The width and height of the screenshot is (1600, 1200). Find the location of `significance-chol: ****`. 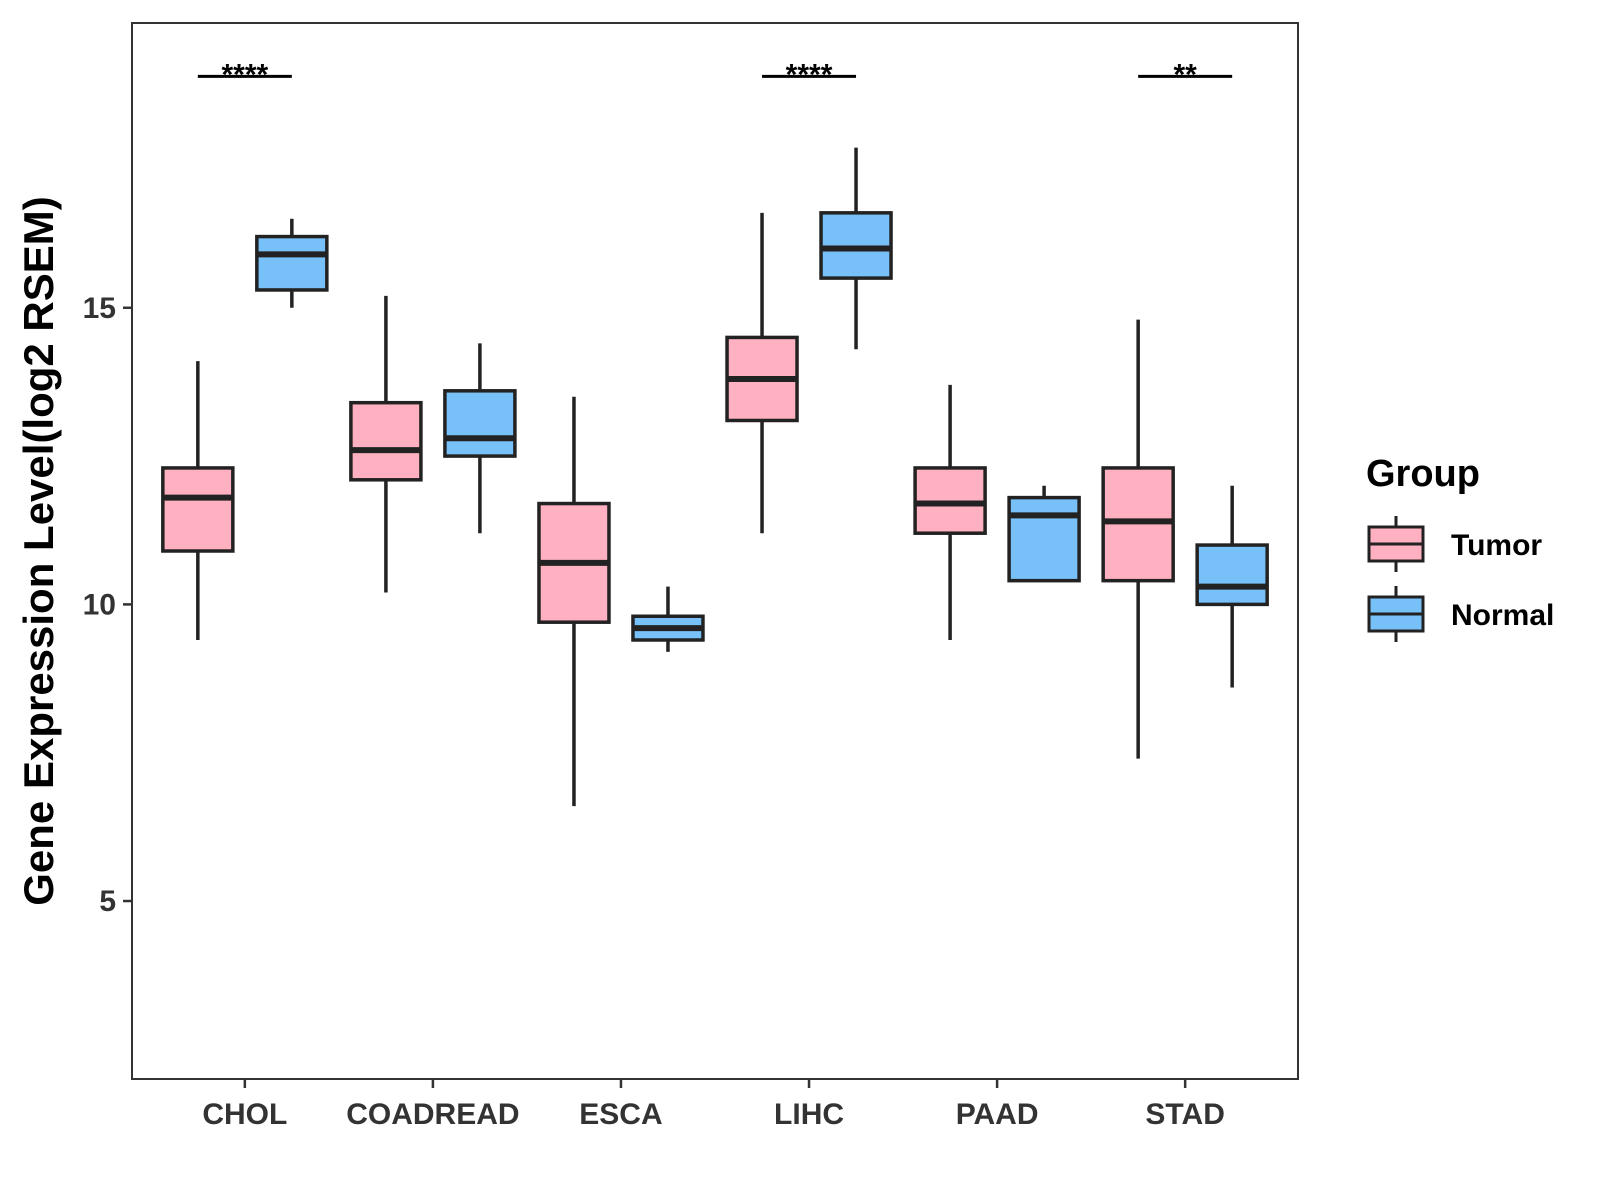

significance-chol: **** is located at coordinates (244, 74).